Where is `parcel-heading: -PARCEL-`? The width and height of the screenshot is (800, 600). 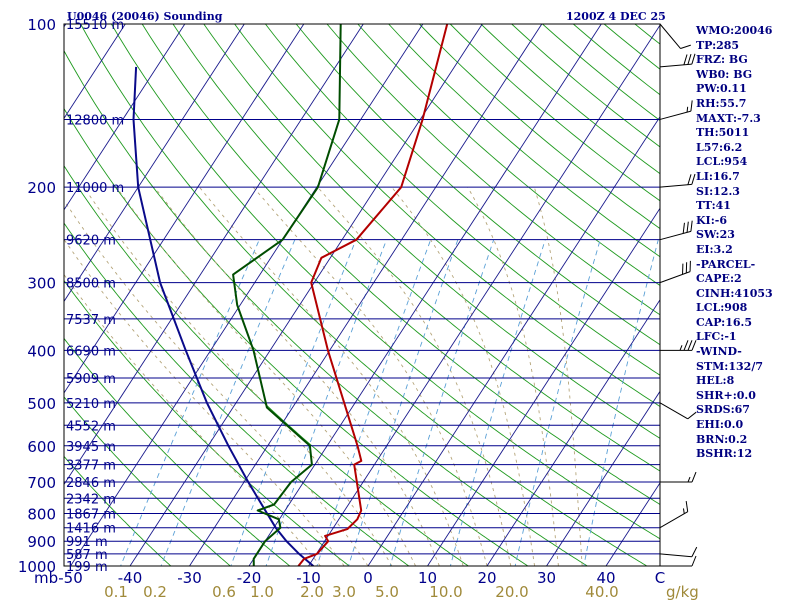 parcel-heading: -PARCEL- is located at coordinates (726, 264).